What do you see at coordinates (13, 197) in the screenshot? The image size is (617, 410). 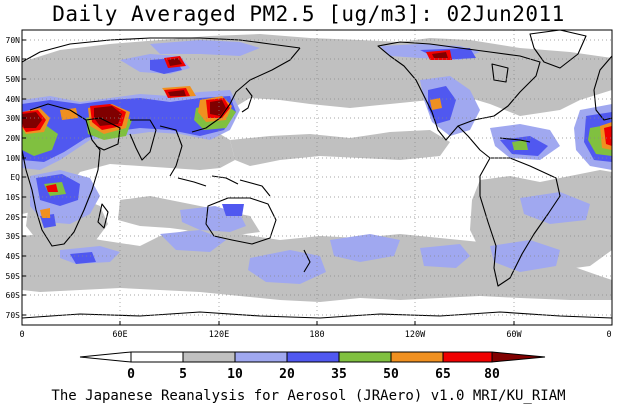 I see `lat-label: 10S` at bounding box center [13, 197].